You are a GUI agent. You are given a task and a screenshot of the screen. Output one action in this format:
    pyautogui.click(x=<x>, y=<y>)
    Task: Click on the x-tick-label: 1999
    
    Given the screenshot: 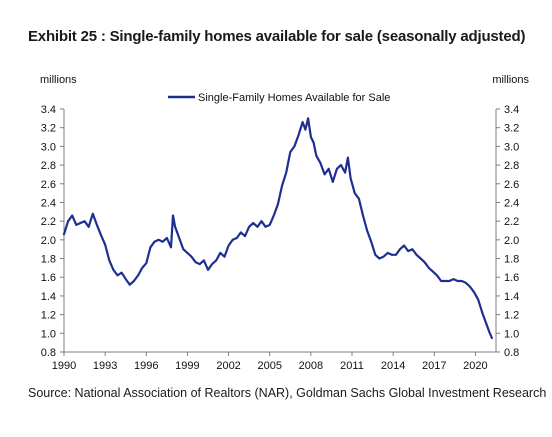 What is the action you would take?
    pyautogui.click(x=187, y=366)
    